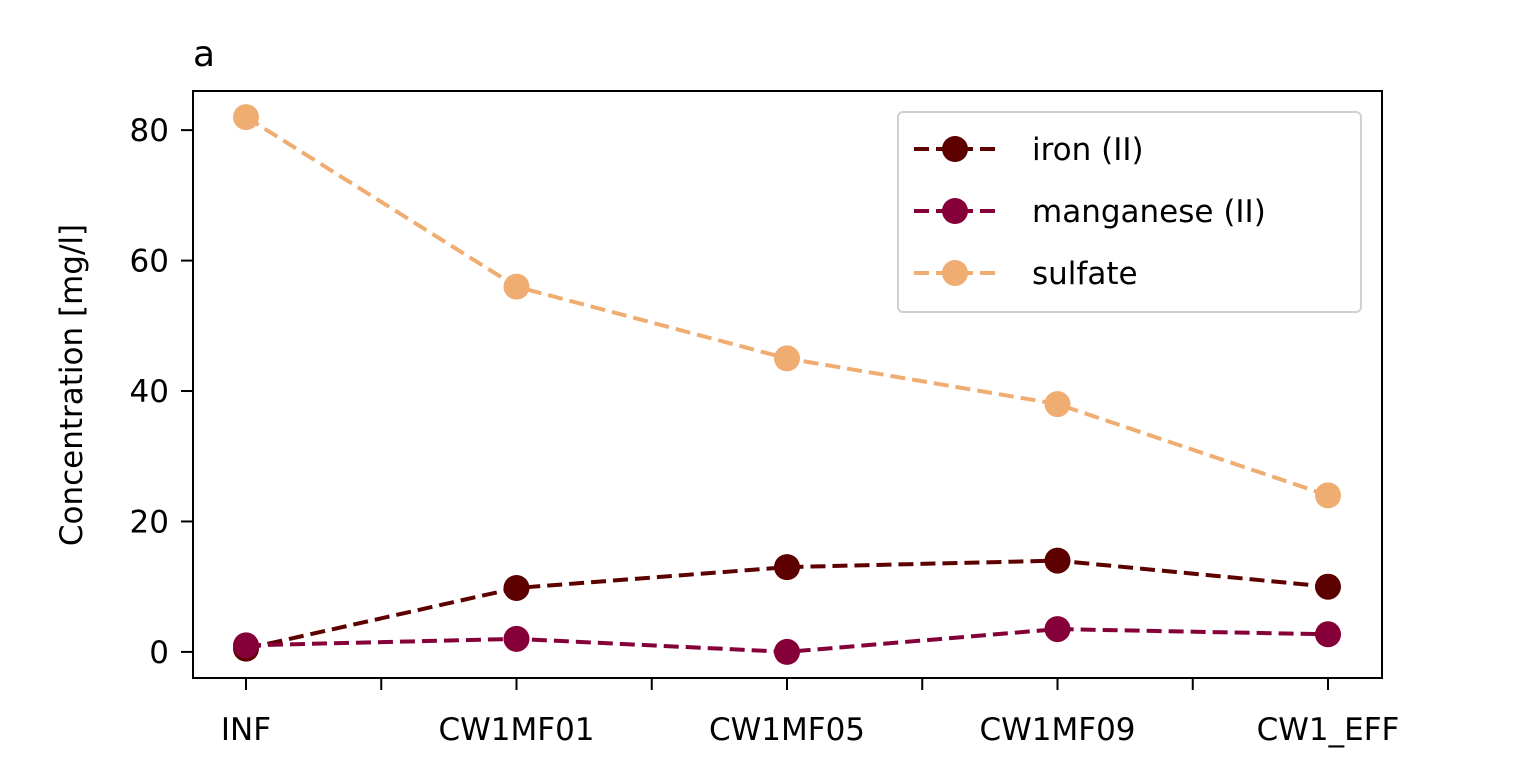  Describe the element at coordinates (787, 730) in the screenshot. I see `x-tick-label: CW1MF05` at that location.